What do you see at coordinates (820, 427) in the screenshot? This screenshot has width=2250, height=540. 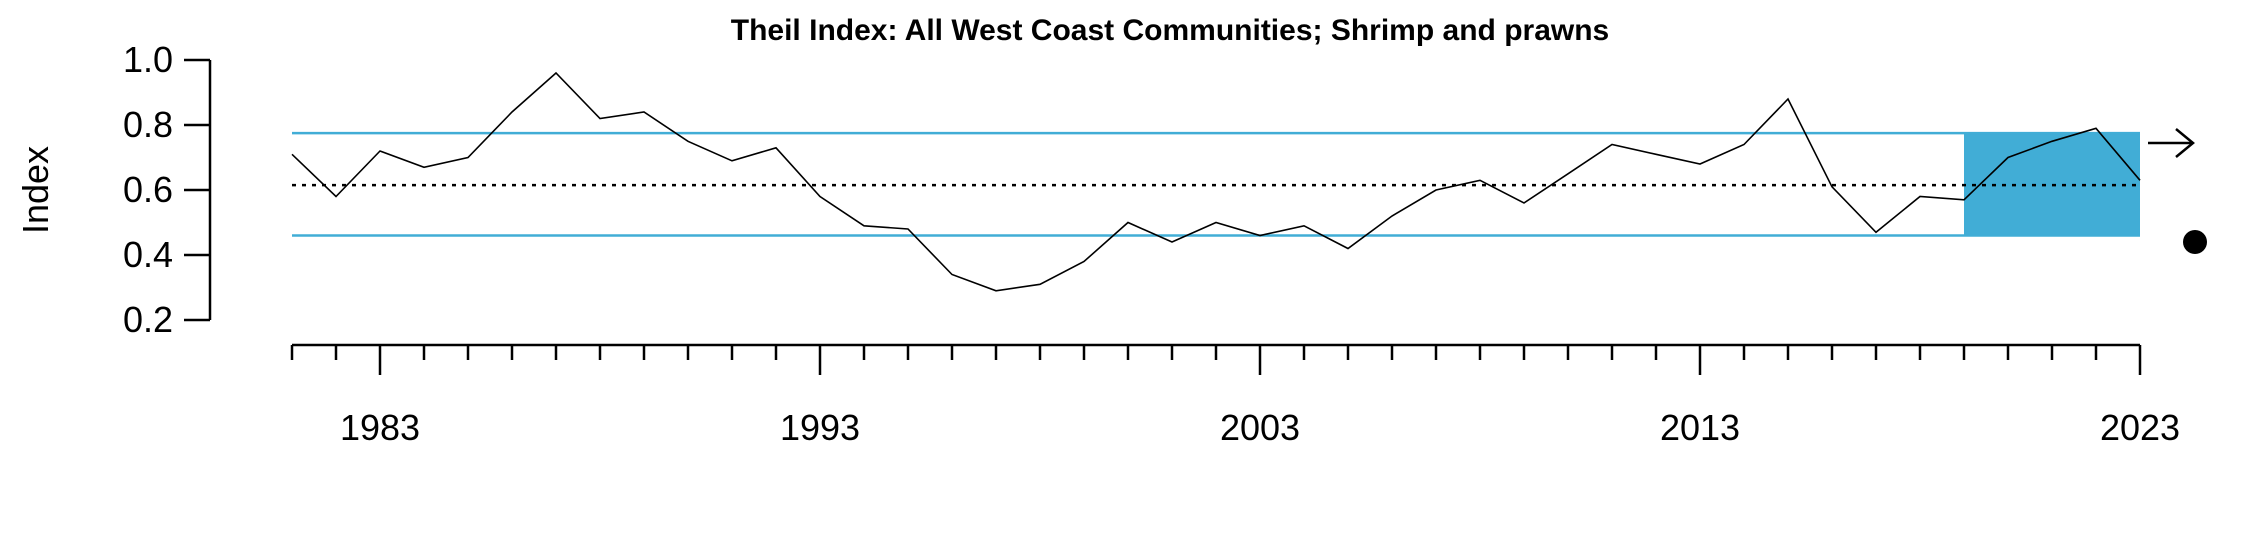 I see `x-tick-label: 1993` at bounding box center [820, 427].